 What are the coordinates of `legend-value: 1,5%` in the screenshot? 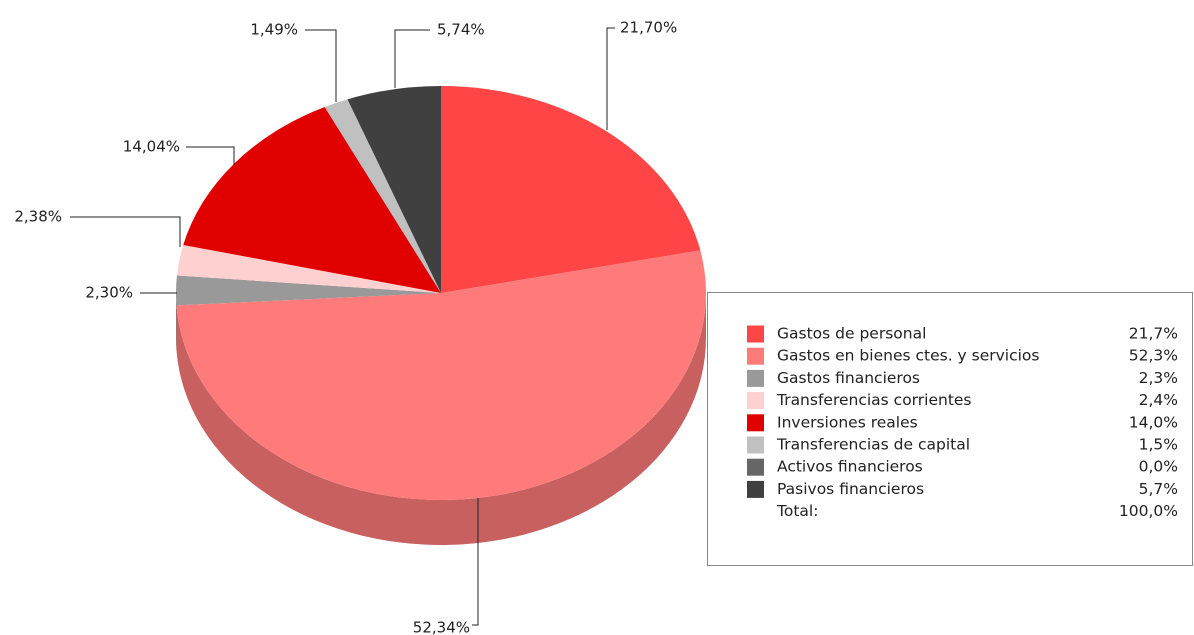 It's located at (1158, 445).